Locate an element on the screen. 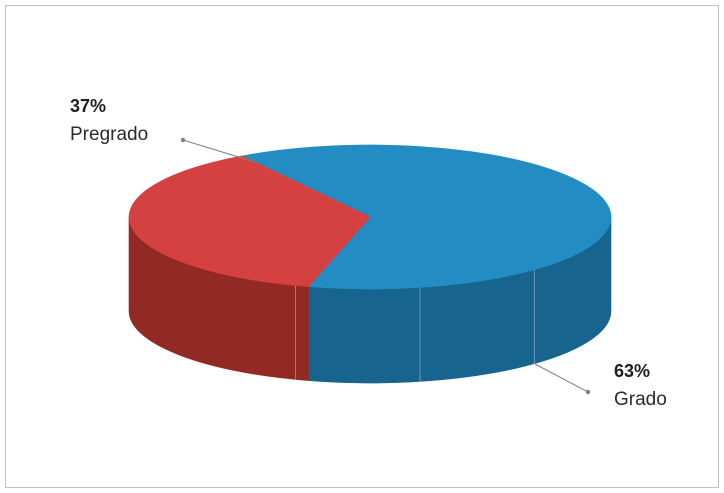  leader-line-grado is located at coordinates (561, 378).